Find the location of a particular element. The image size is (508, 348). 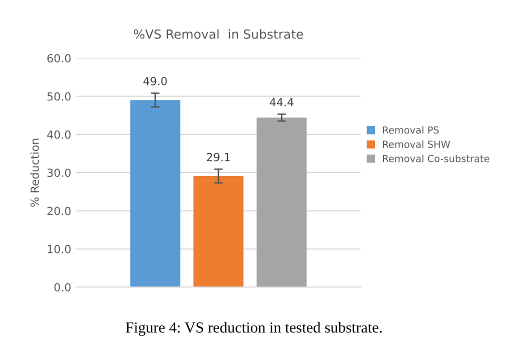

y-tick-label: 20.0 is located at coordinates (59, 211).